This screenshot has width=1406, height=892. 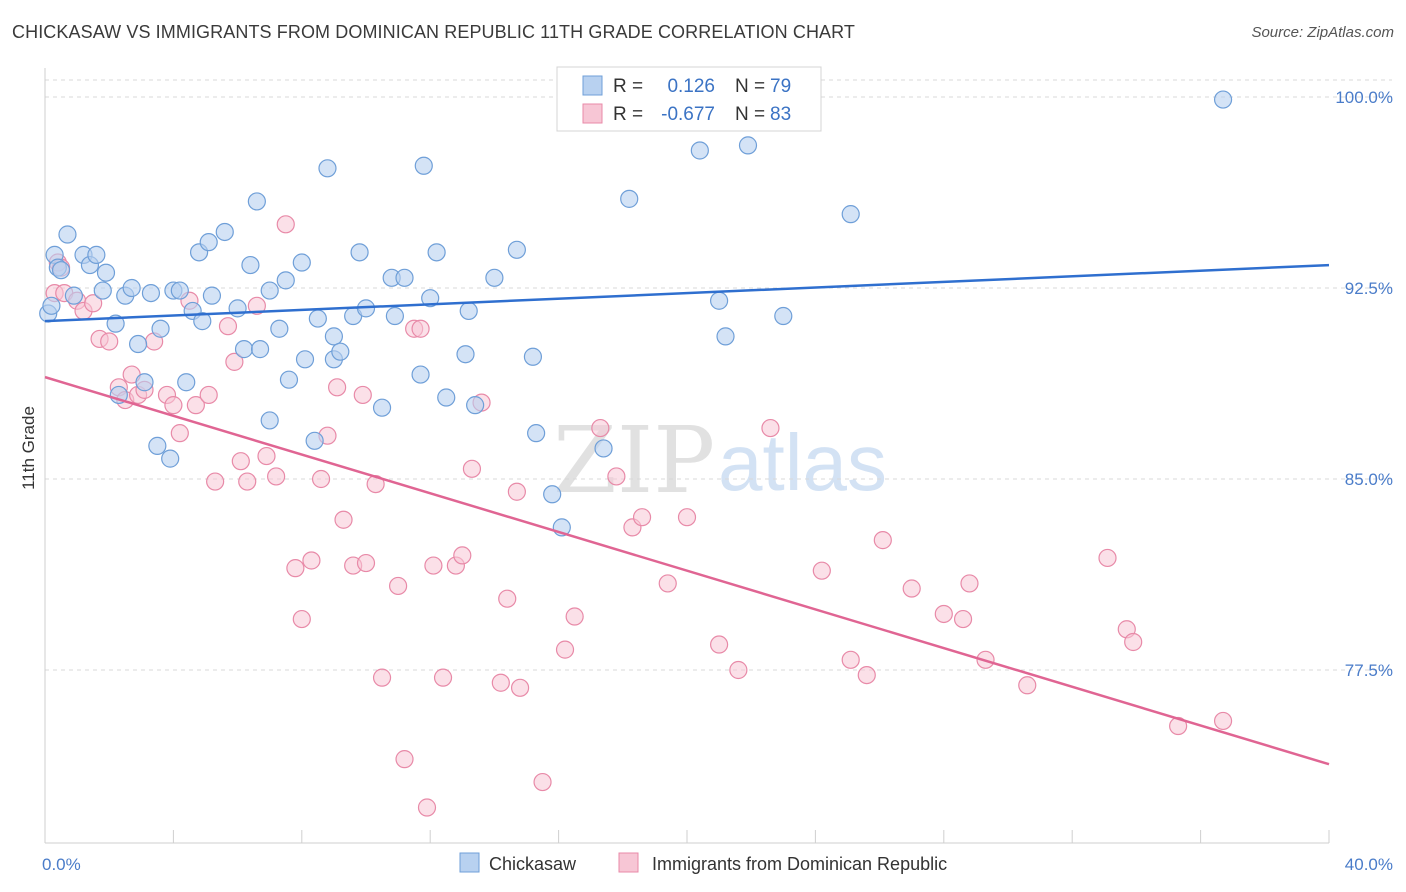 I want to click on legend-r-value-2: -0.677, so click(x=688, y=114).